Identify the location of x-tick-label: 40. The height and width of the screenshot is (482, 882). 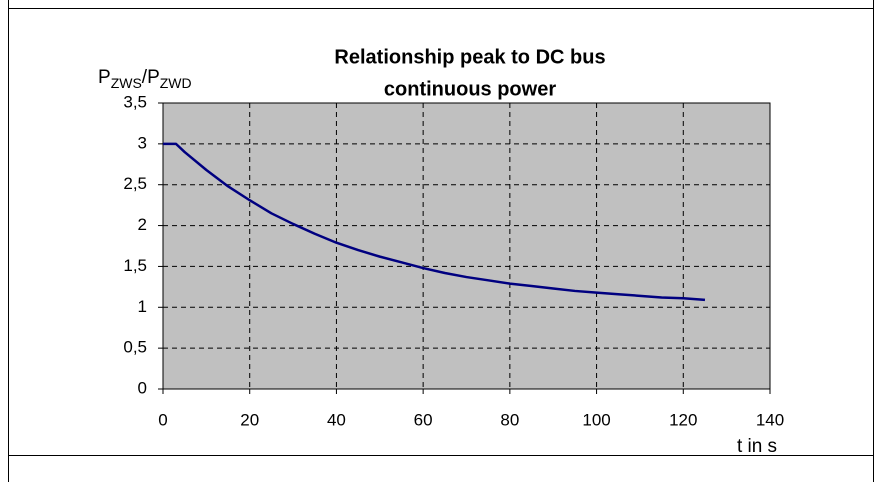
(336, 419).